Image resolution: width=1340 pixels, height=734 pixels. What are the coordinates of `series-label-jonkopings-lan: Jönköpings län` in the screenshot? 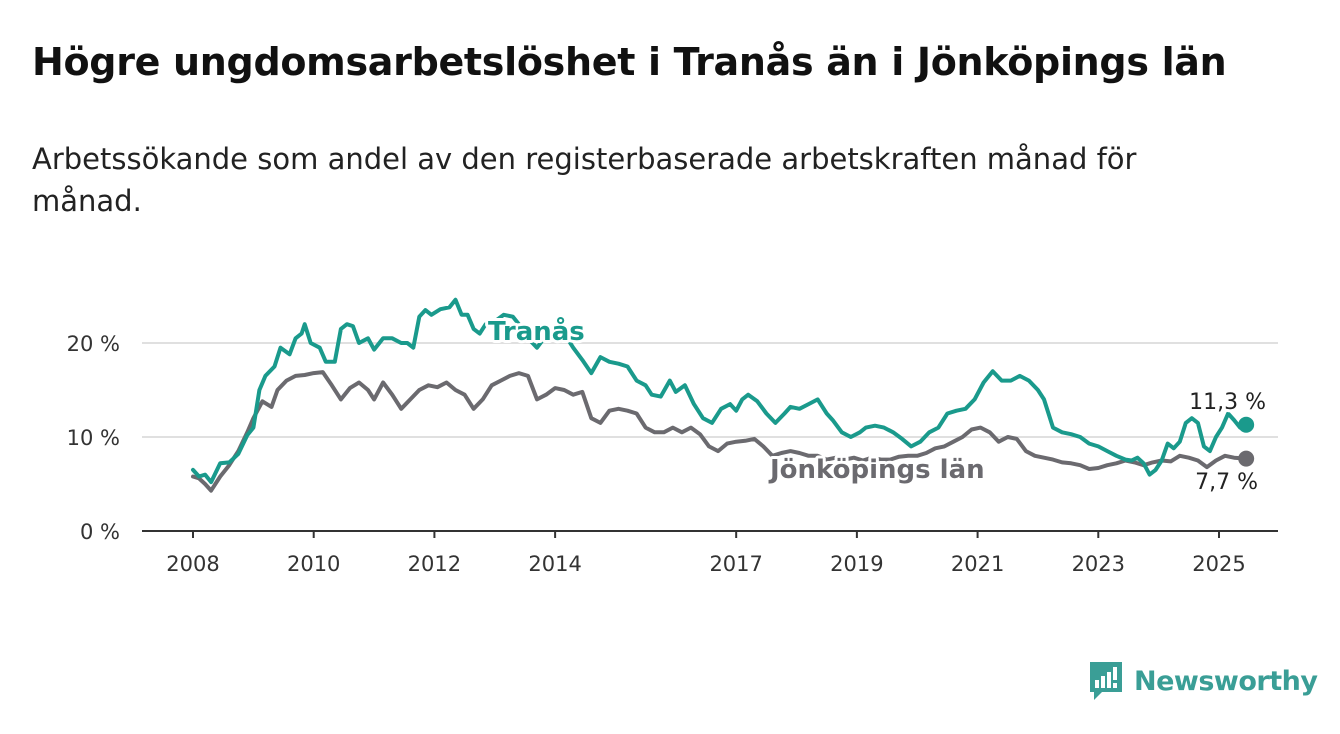 It's located at (876, 470).